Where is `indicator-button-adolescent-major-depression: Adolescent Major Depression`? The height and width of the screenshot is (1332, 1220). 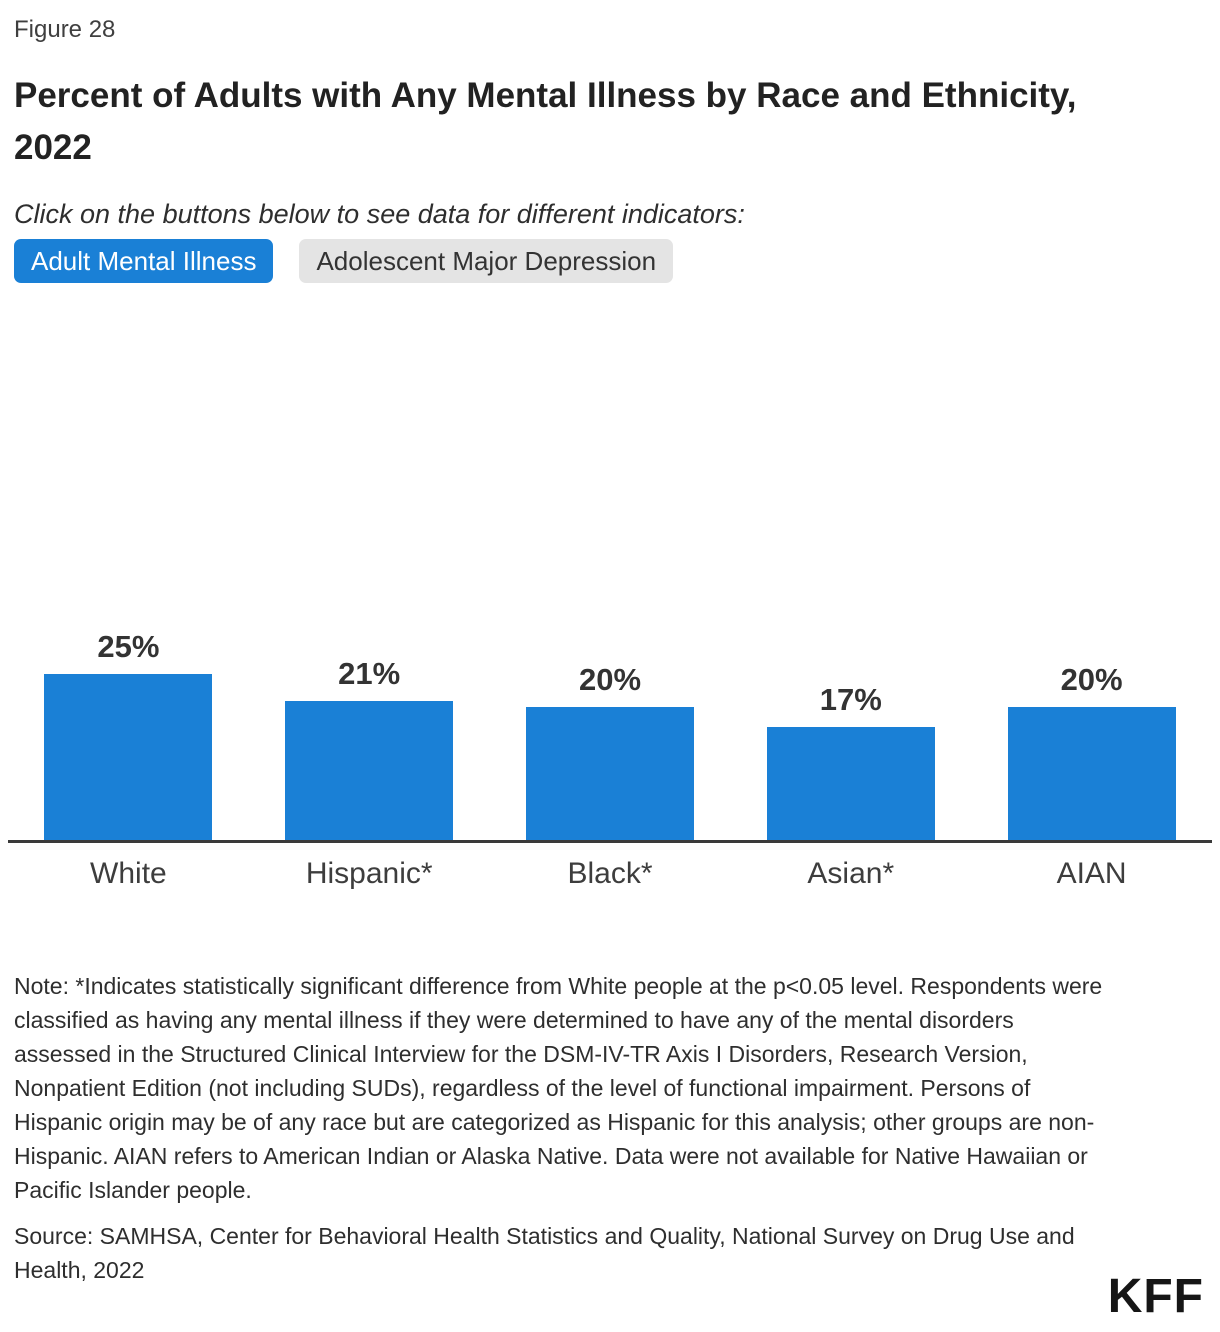
indicator-button-adolescent-major-depression: Adolescent Major Depression is located at coordinates (486, 261).